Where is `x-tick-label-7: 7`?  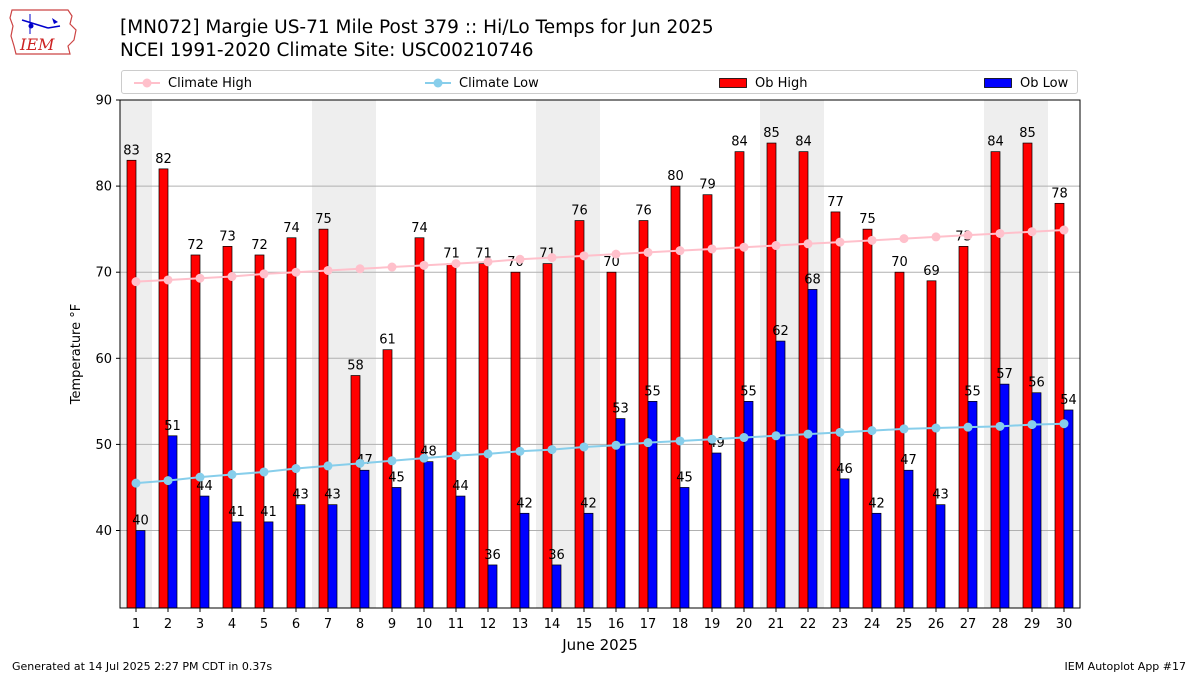
x-tick-label-7: 7 is located at coordinates (328, 624).